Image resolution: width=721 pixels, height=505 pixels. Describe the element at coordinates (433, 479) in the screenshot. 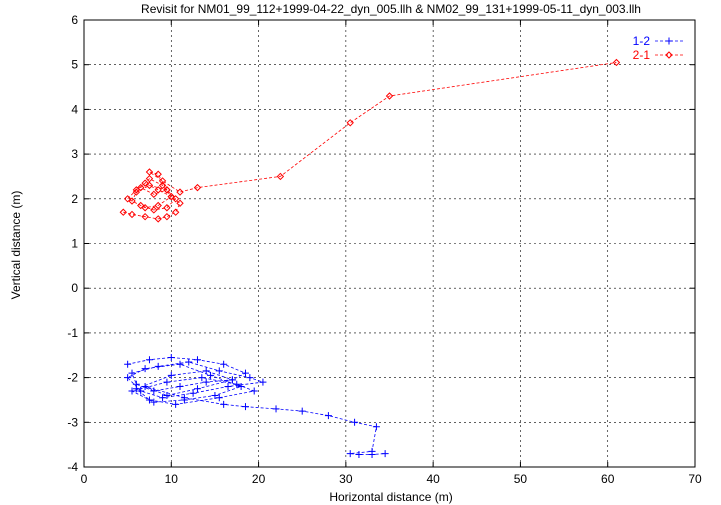

I see `x-tick-label: 40` at that location.